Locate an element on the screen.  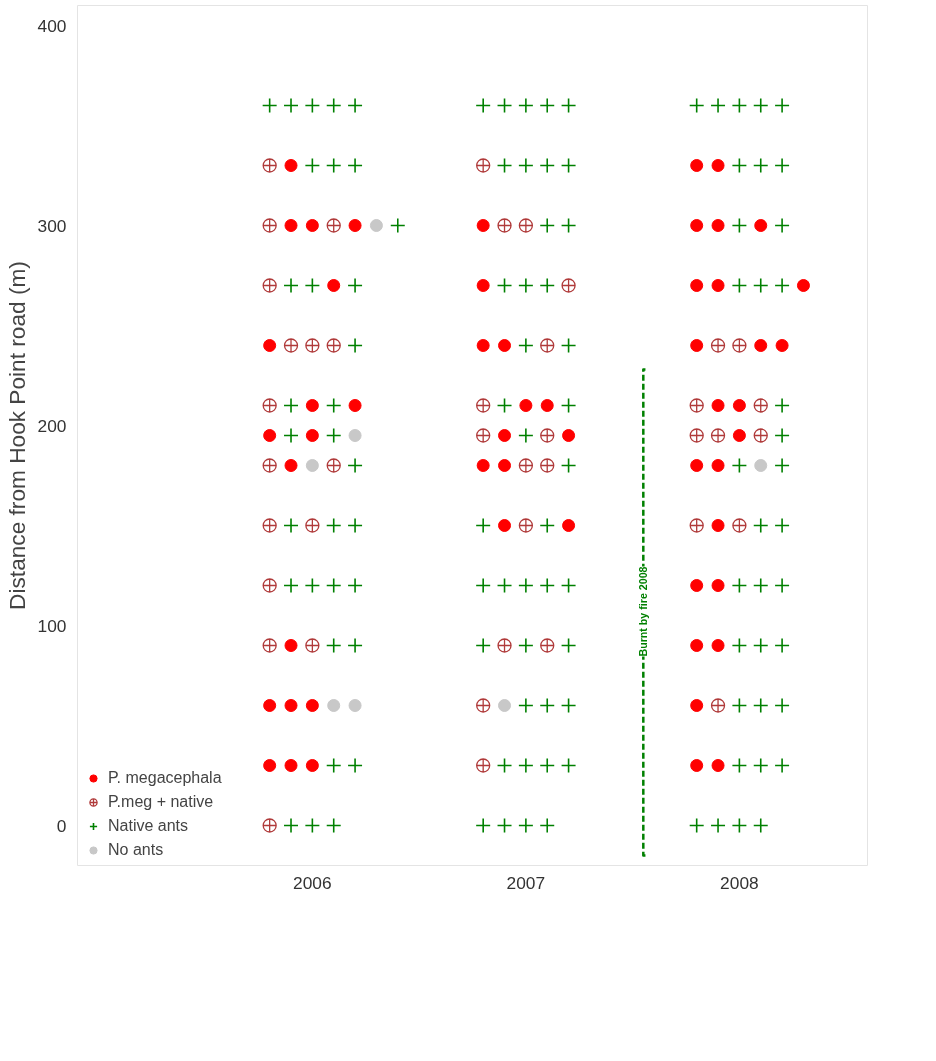
legend-label: Native ants is located at coordinates (148, 826).